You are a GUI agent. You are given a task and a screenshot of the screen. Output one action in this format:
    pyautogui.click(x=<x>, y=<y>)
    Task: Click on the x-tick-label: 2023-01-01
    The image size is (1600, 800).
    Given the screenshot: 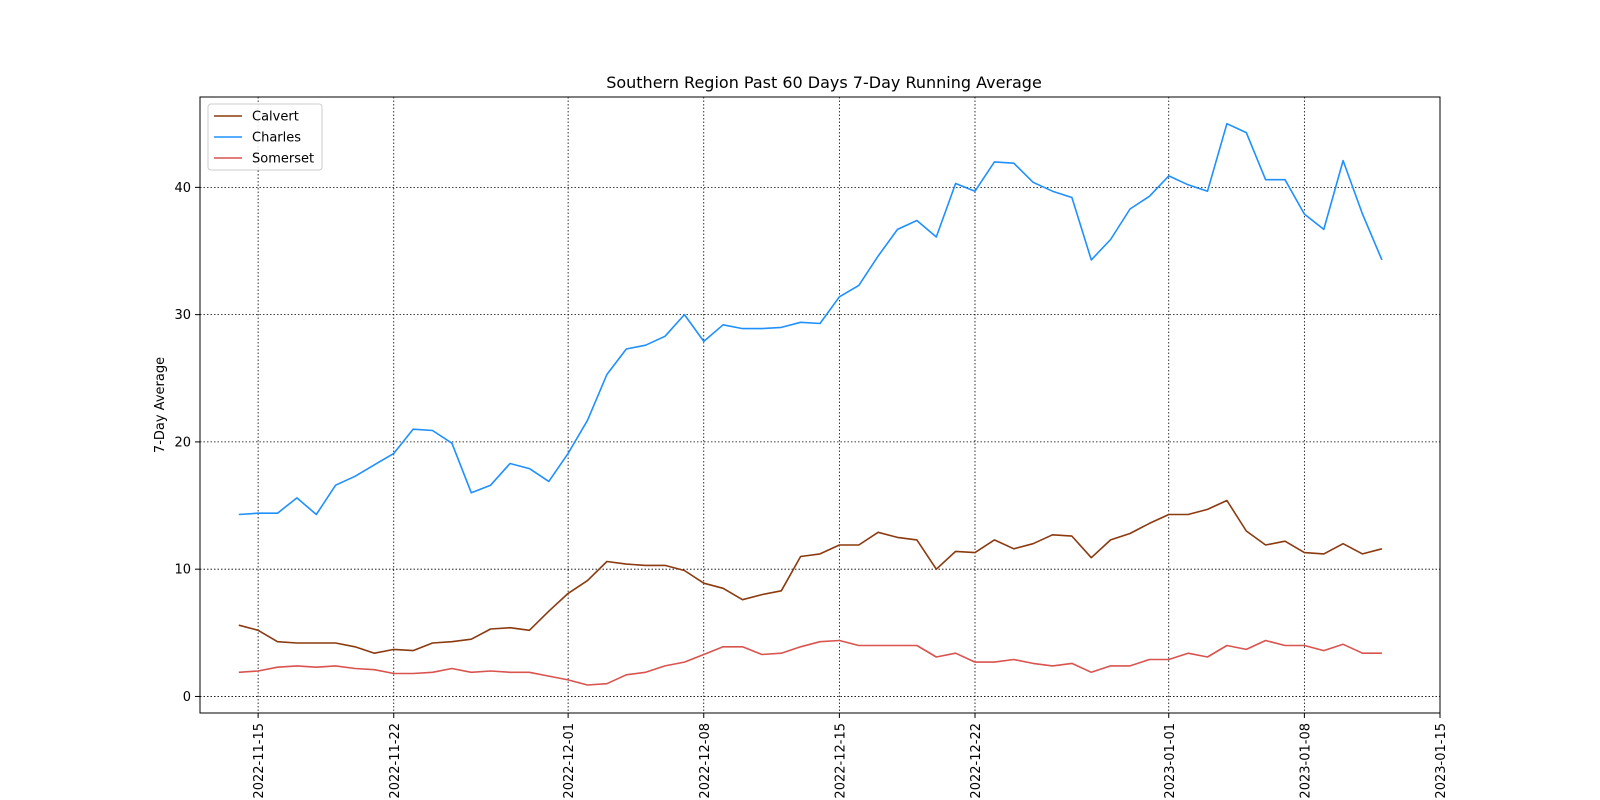 What is the action you would take?
    pyautogui.click(x=1170, y=761)
    